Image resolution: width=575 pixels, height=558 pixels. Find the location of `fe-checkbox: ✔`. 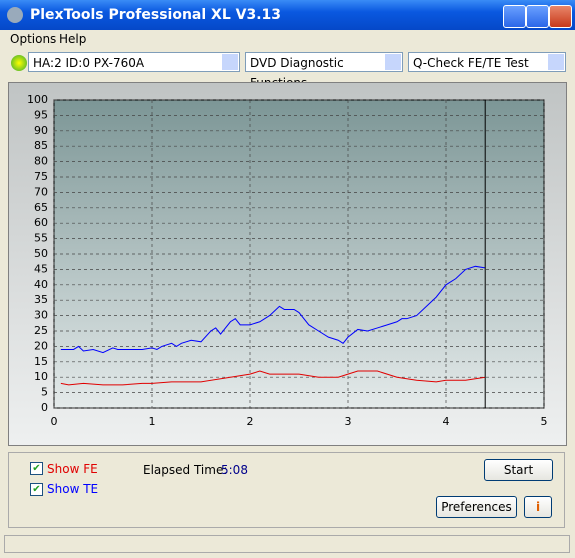

fe-checkbox: ✔ is located at coordinates (36, 468).